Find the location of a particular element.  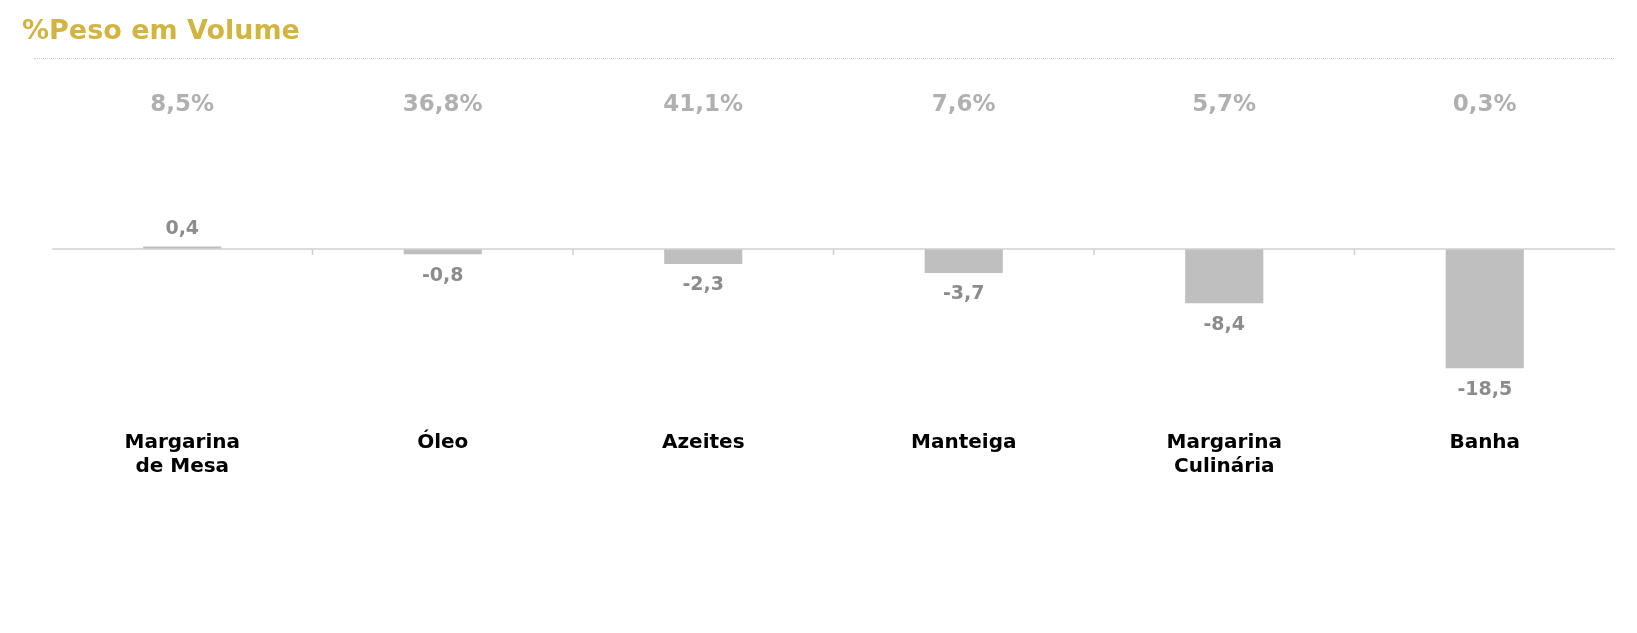

data-label: 0,4 is located at coordinates (182, 226).